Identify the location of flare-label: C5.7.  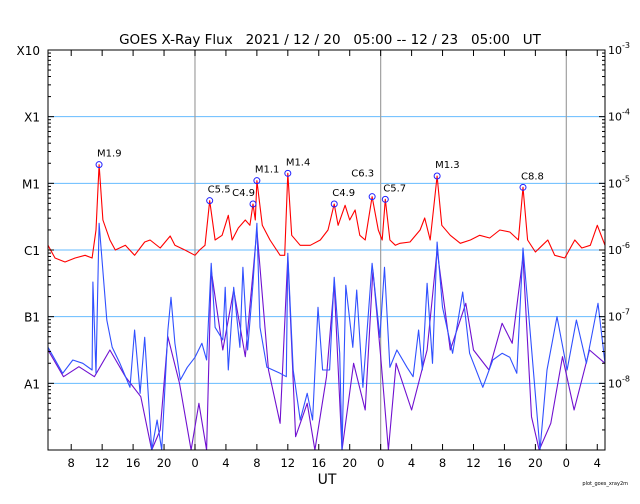
(394, 188).